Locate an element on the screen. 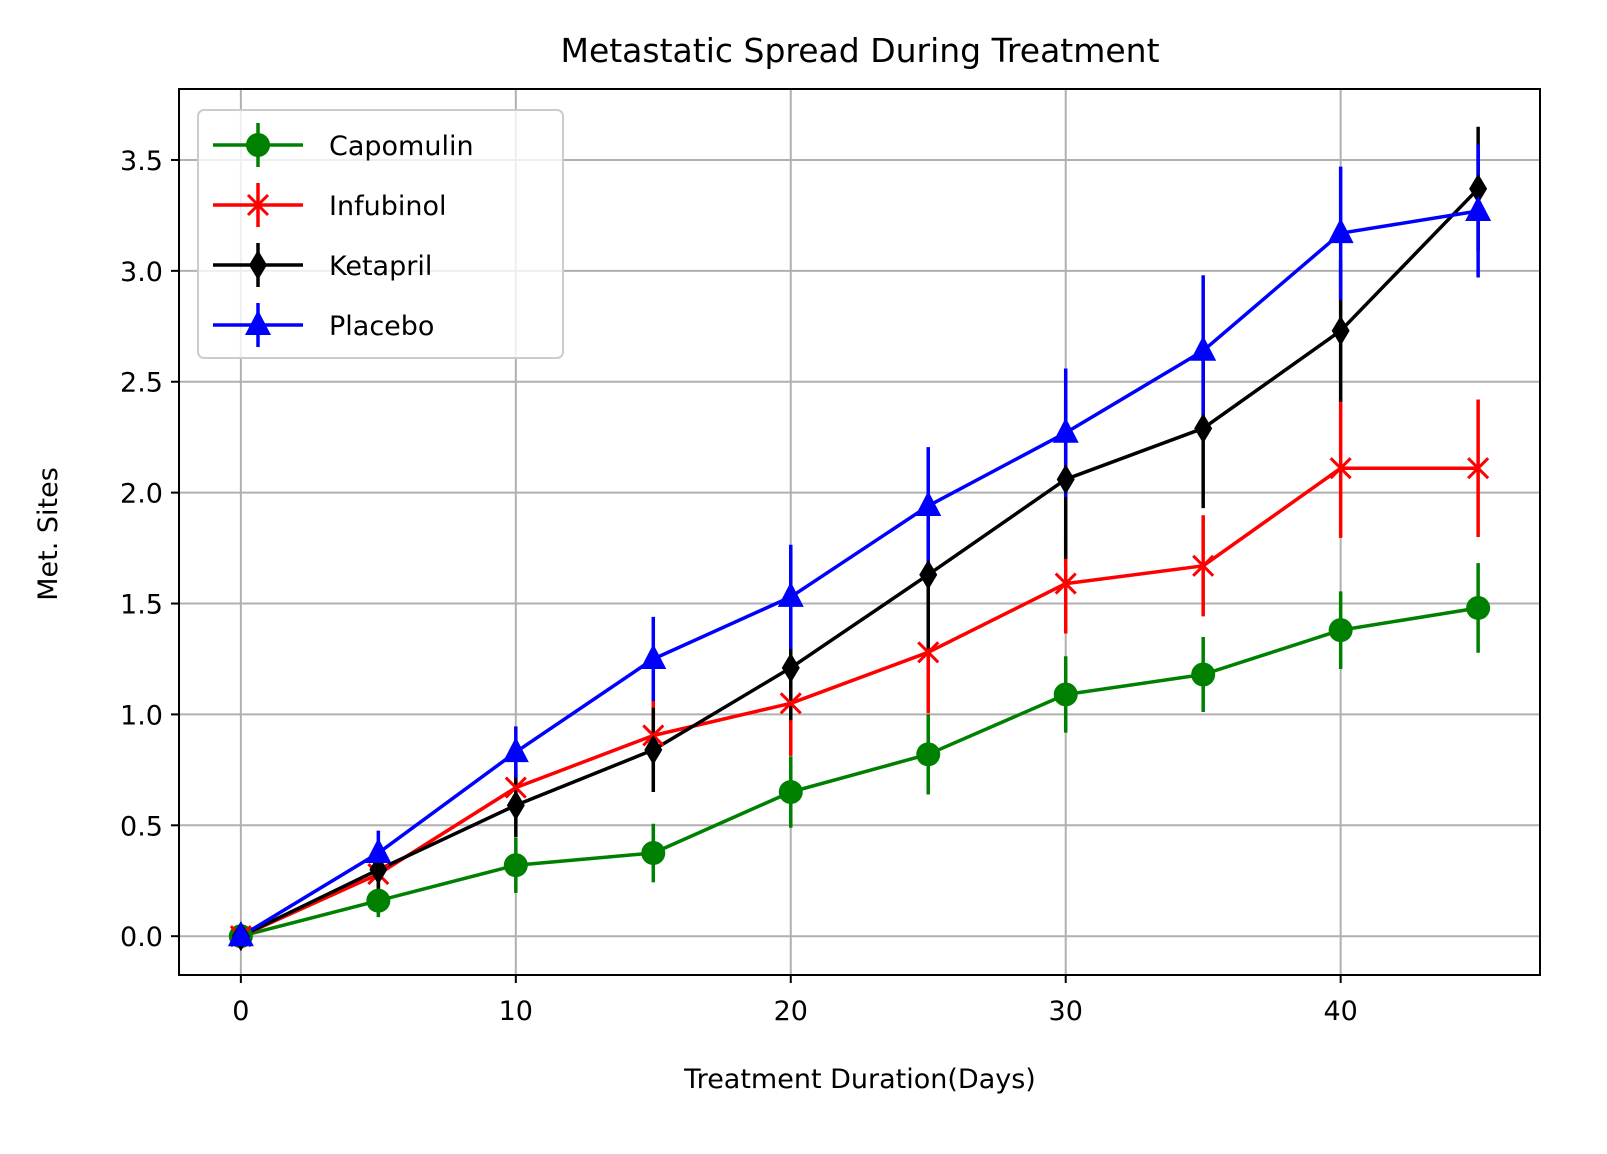  chart-title: Metastatic Spread During Treatment is located at coordinates (859, 50).